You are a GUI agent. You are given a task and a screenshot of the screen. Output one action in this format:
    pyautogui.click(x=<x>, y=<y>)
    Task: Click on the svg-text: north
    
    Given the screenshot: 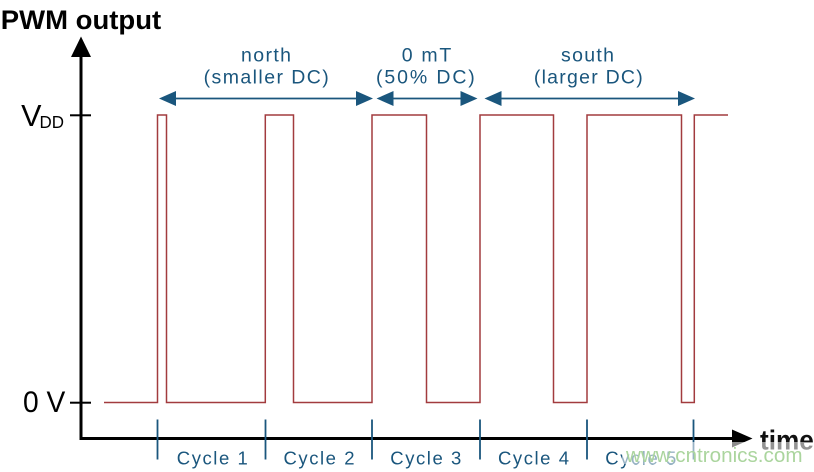 What is the action you would take?
    pyautogui.click(x=266, y=55)
    